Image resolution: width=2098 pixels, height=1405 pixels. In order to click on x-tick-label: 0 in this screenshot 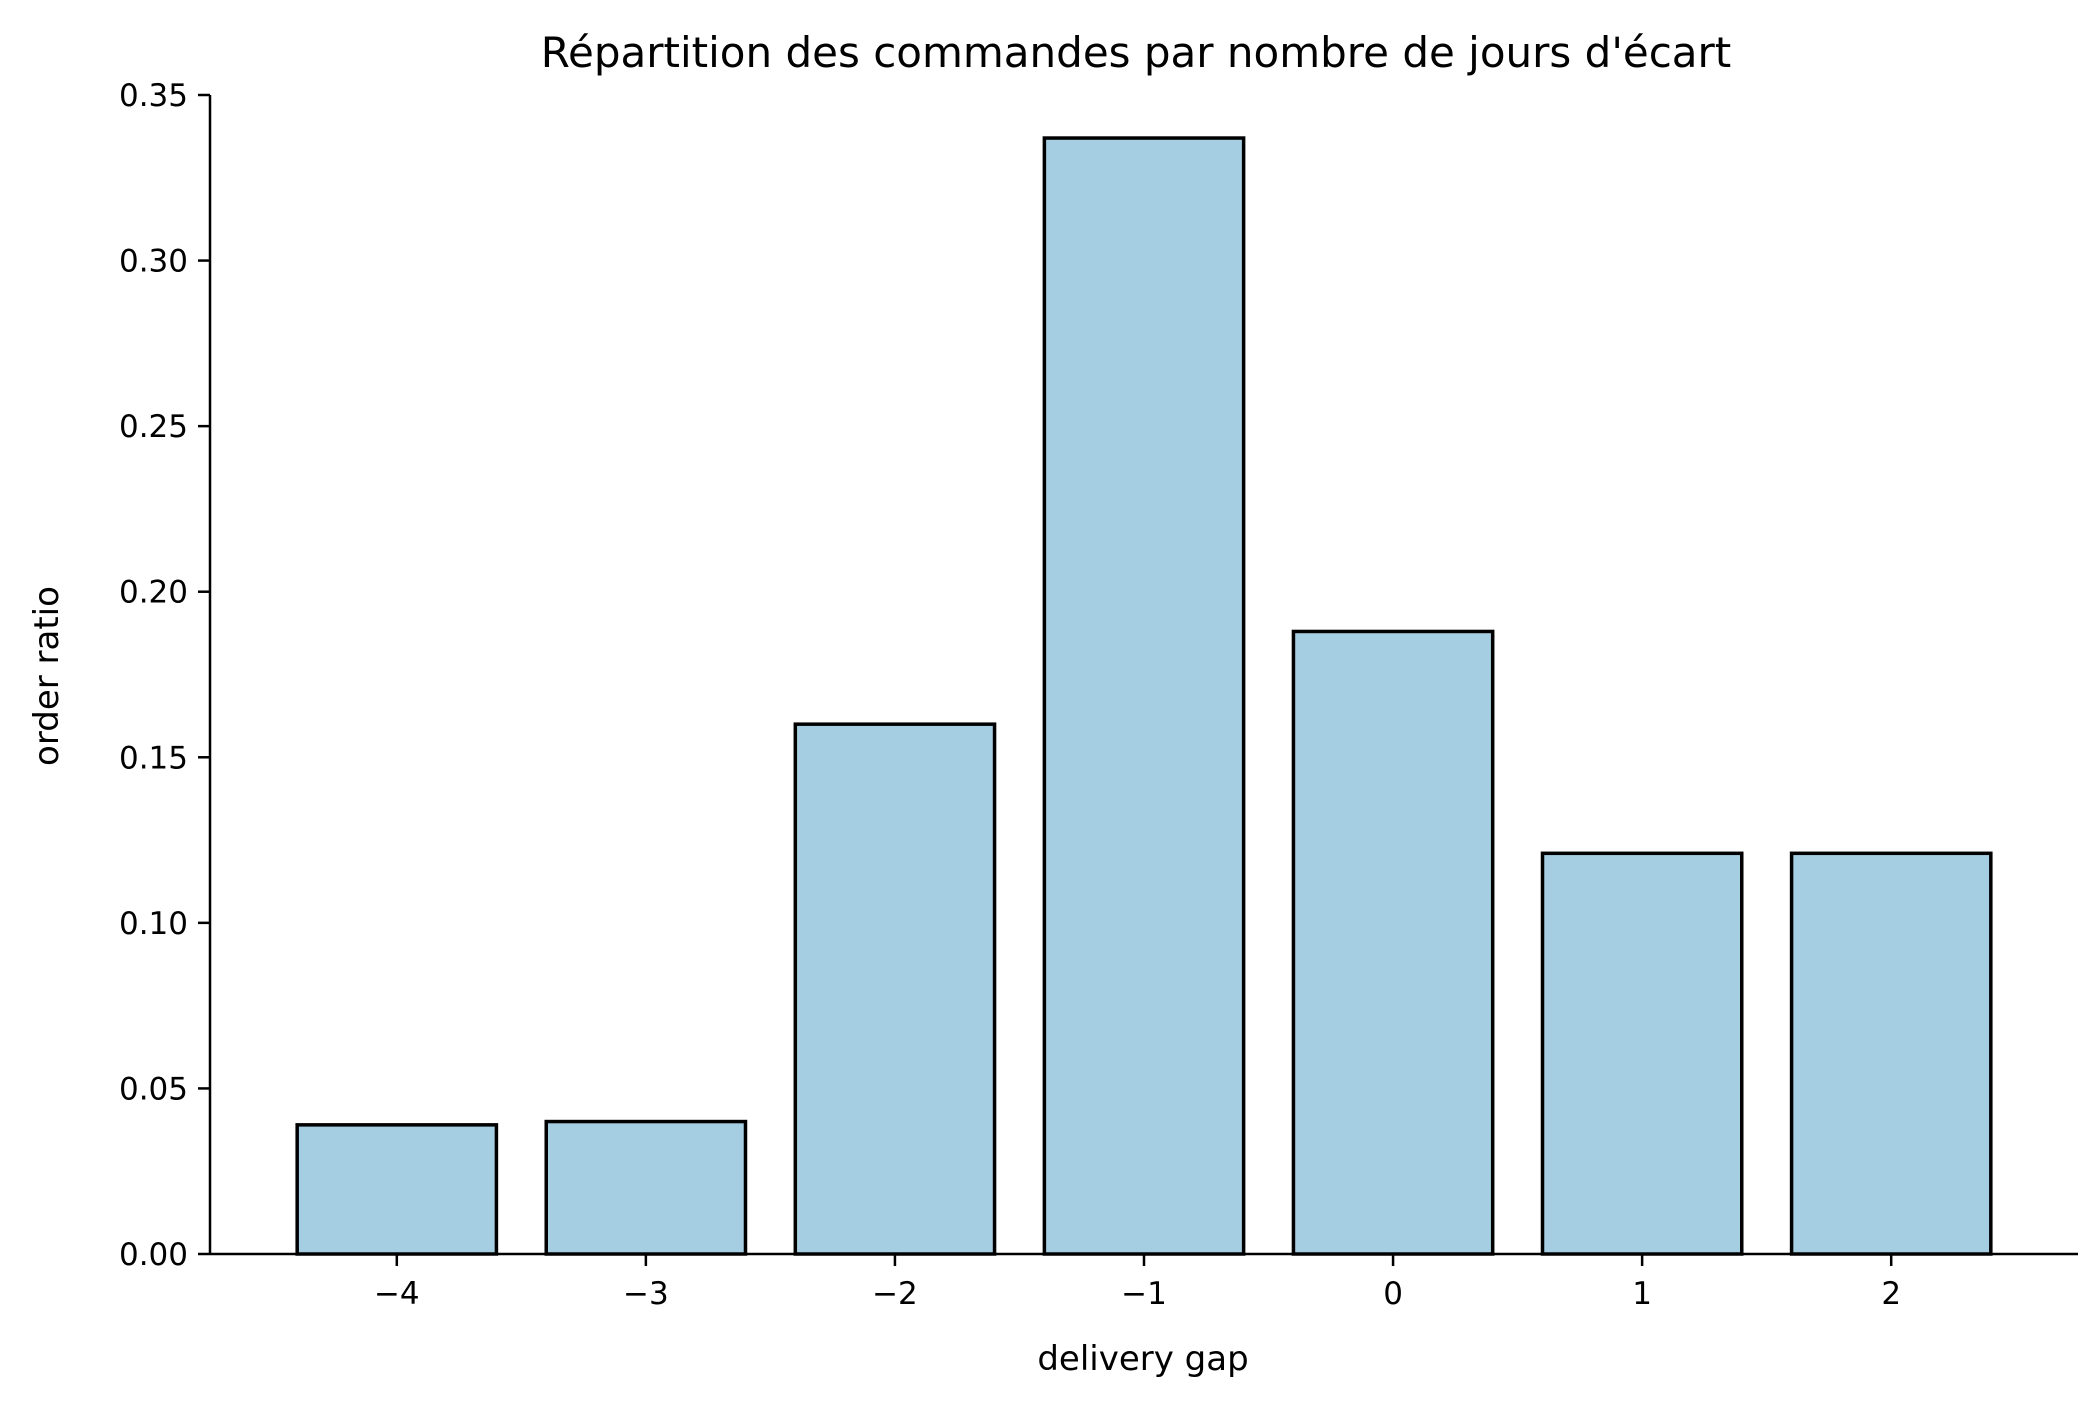, I will do `click(1393, 1294)`.